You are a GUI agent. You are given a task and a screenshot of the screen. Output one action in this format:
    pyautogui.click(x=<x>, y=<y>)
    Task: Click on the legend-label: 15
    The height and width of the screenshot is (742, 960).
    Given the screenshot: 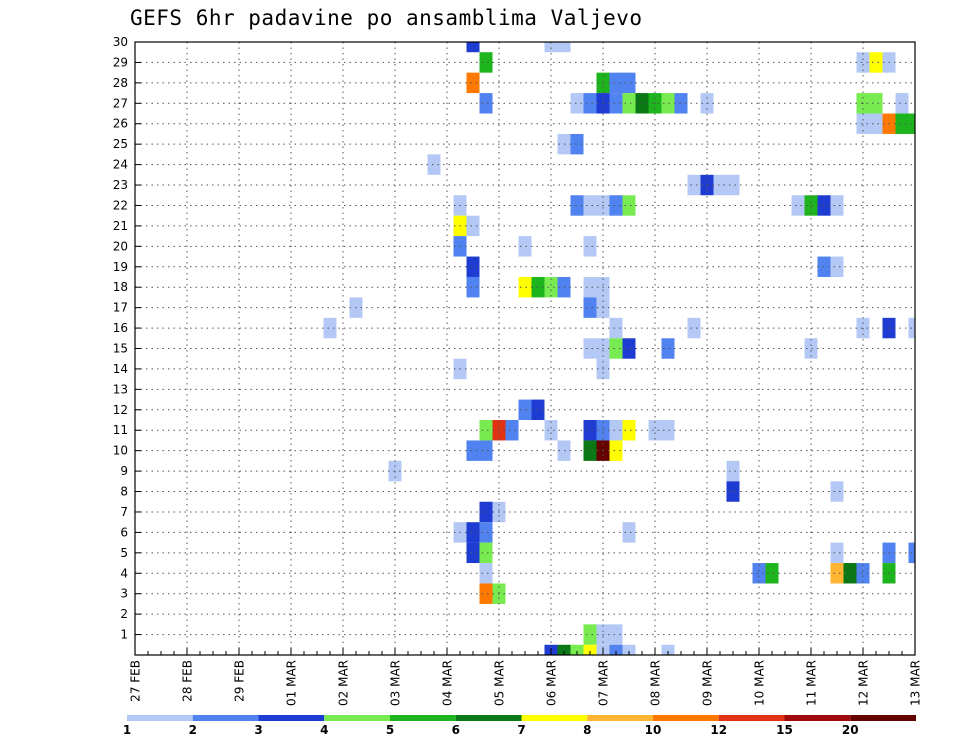 What is the action you would take?
    pyautogui.click(x=784, y=730)
    